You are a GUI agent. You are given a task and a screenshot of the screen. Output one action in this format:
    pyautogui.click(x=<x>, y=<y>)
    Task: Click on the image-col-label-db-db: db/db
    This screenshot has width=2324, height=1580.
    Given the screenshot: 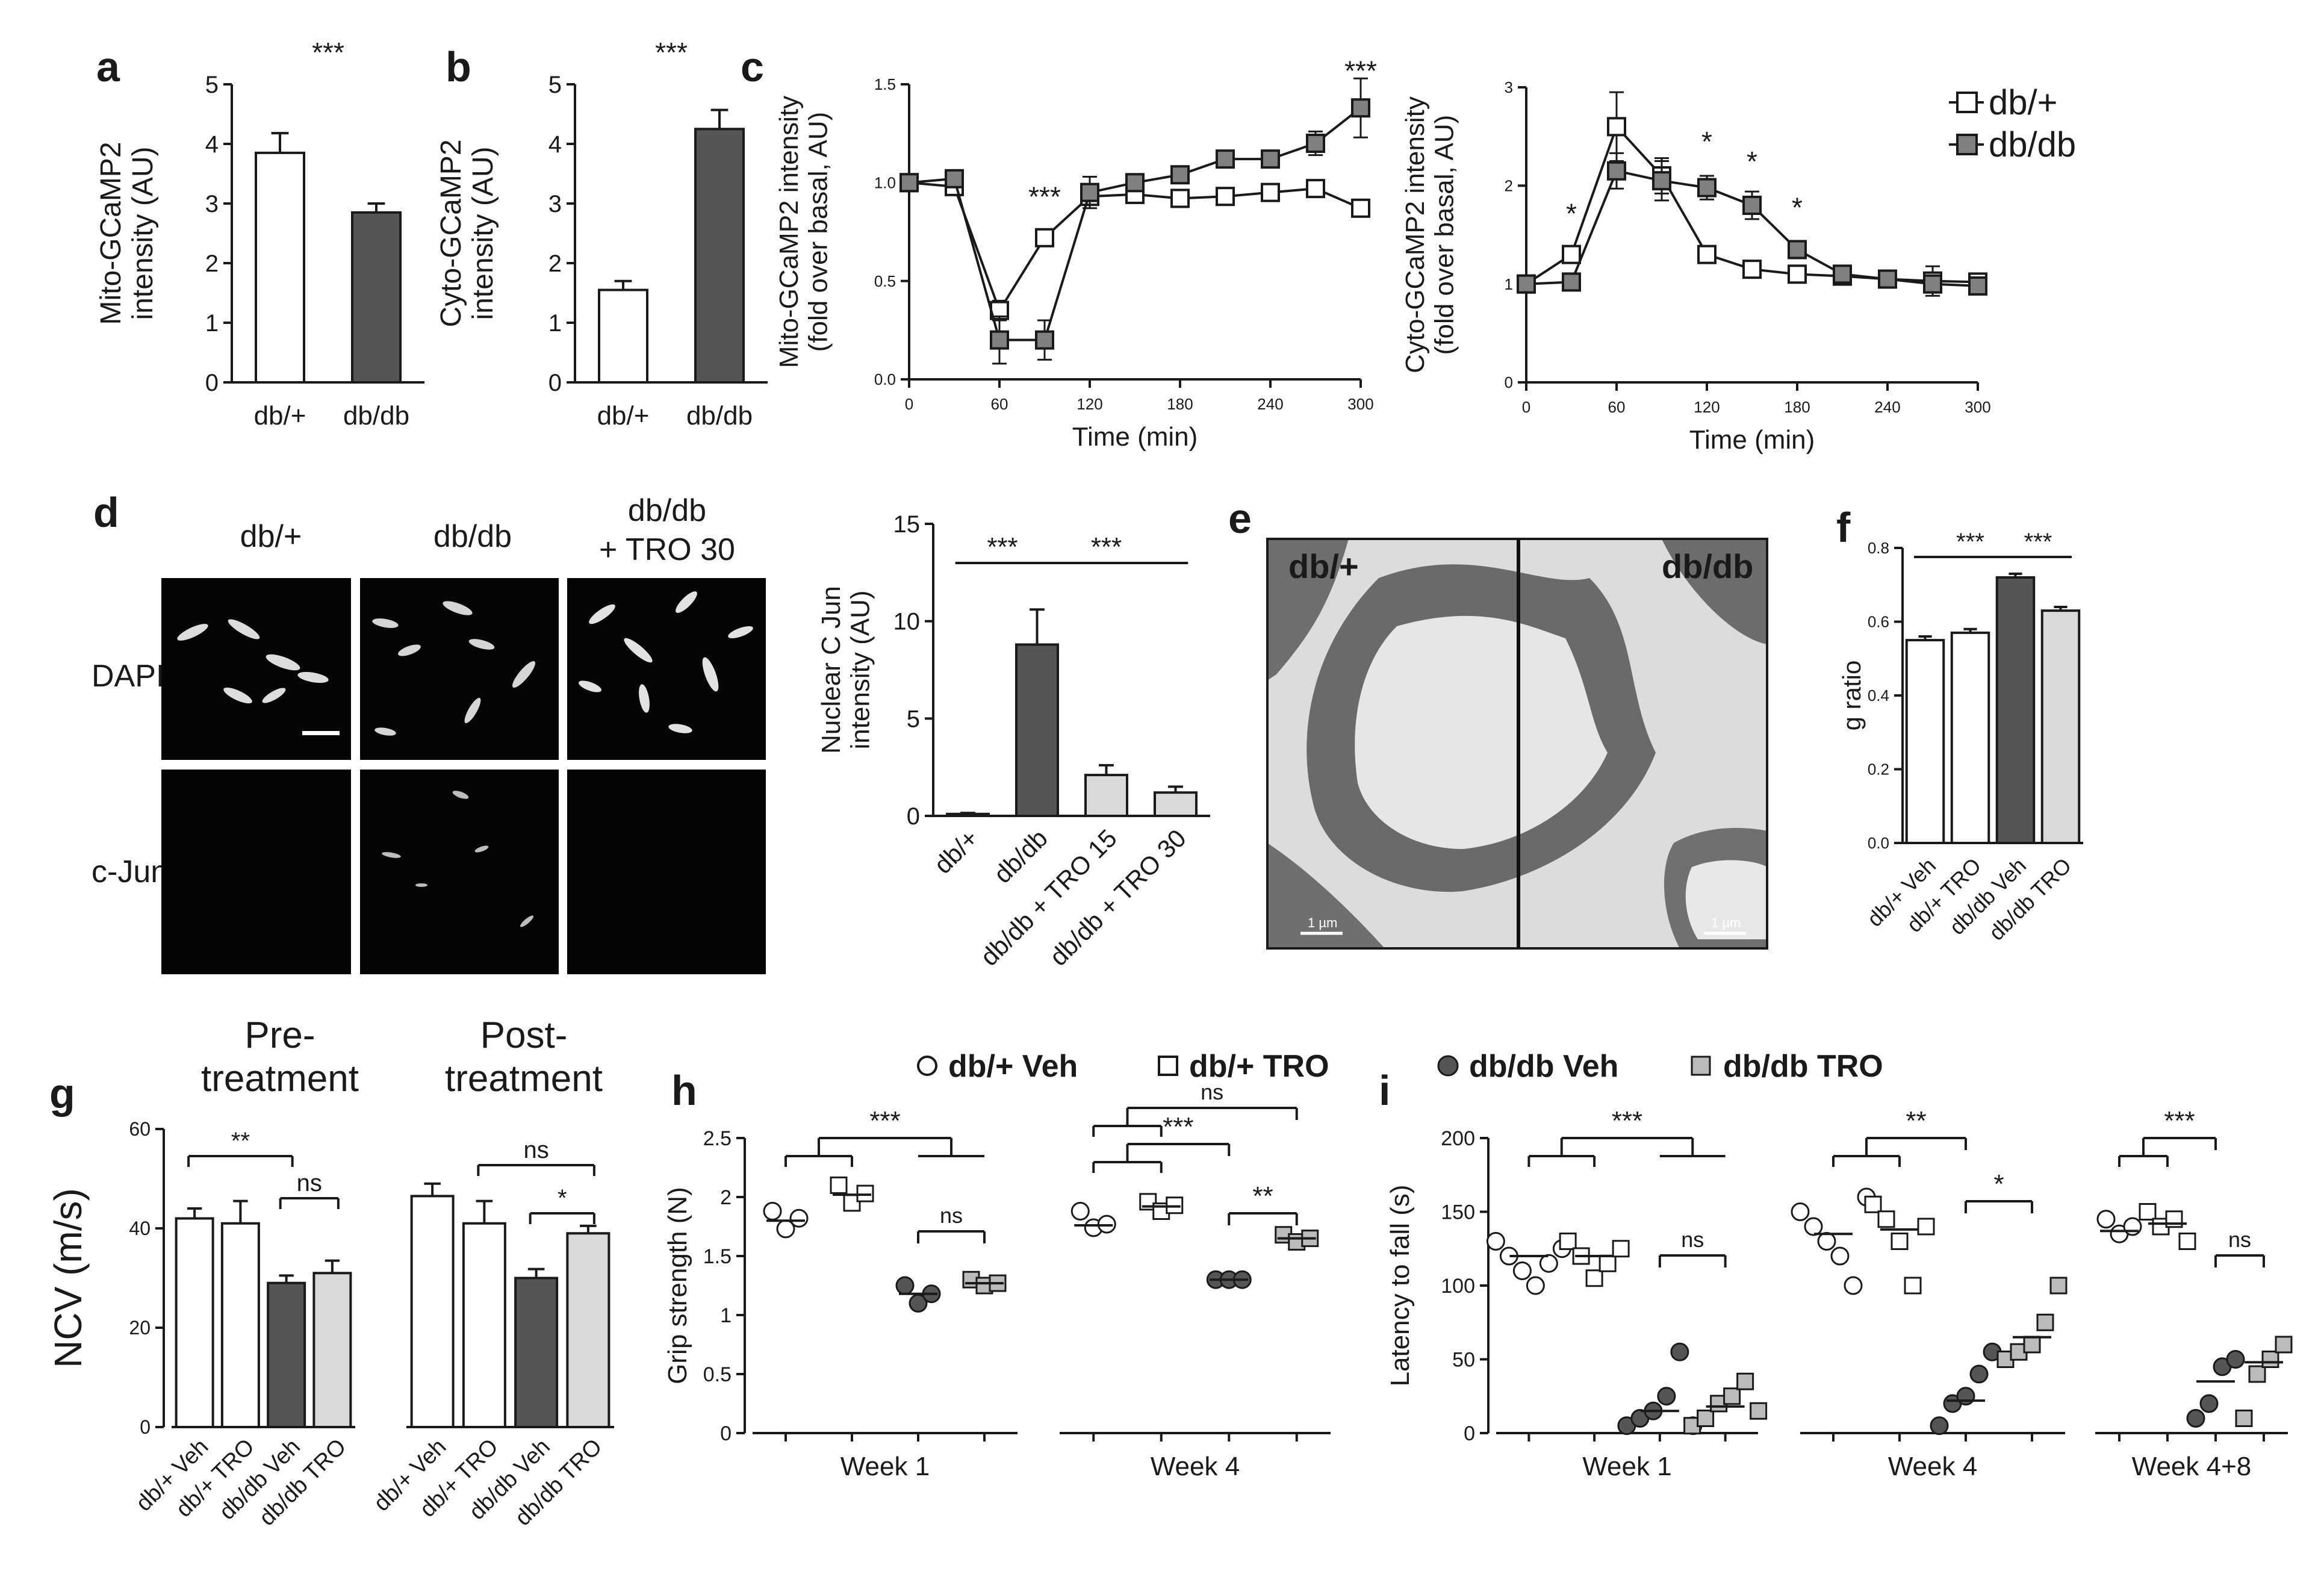 What is the action you would take?
    pyautogui.click(x=472, y=536)
    